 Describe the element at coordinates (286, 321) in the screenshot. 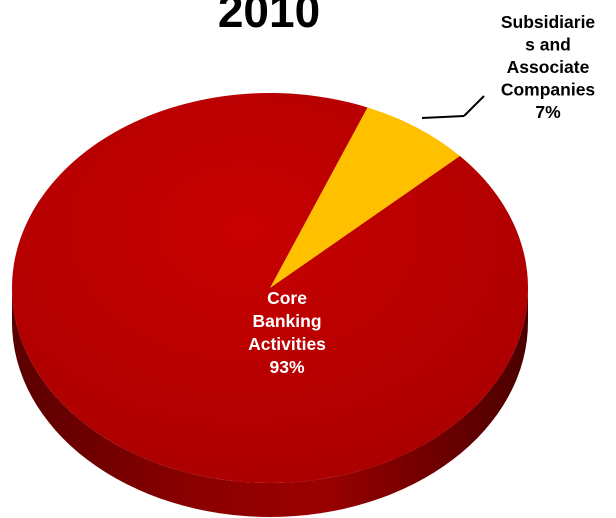

I see `slice-label-line: Banking` at that location.